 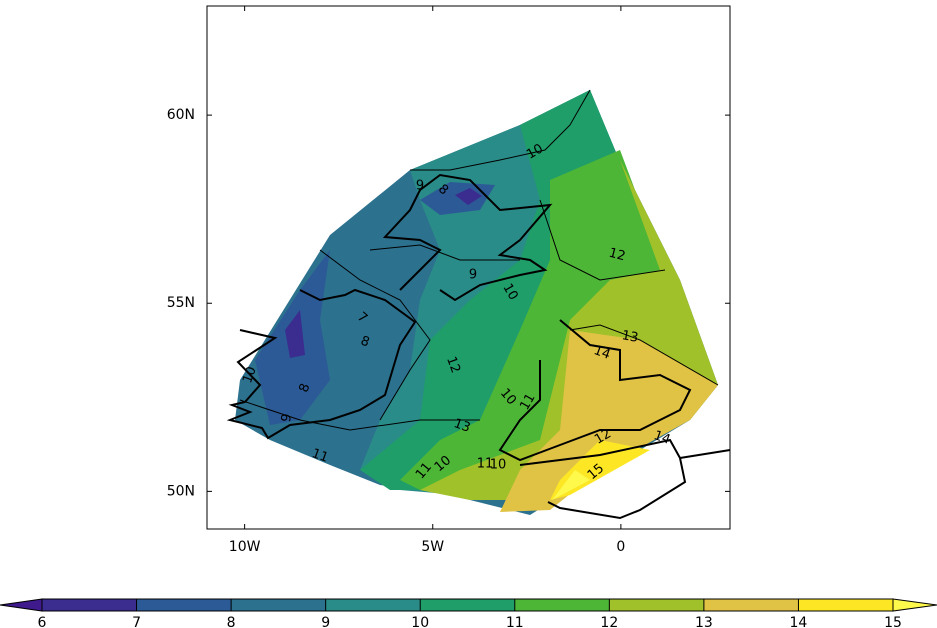 What do you see at coordinates (245, 547) in the screenshot?
I see `x-tick-label: 10W` at bounding box center [245, 547].